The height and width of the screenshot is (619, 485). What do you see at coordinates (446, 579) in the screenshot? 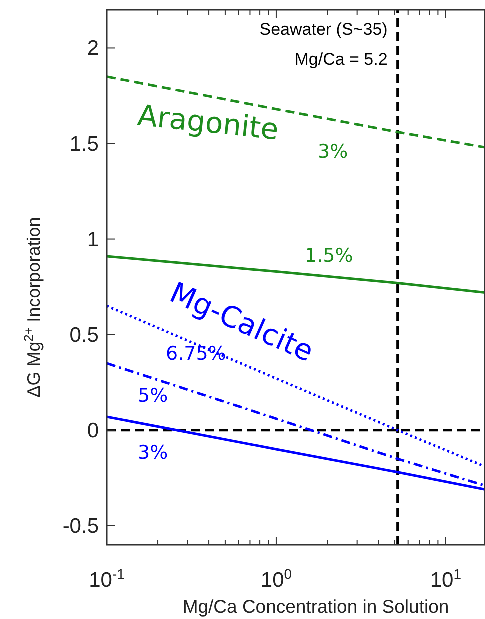
I see `x-tick-label: 10$^{1}$` at bounding box center [446, 579].